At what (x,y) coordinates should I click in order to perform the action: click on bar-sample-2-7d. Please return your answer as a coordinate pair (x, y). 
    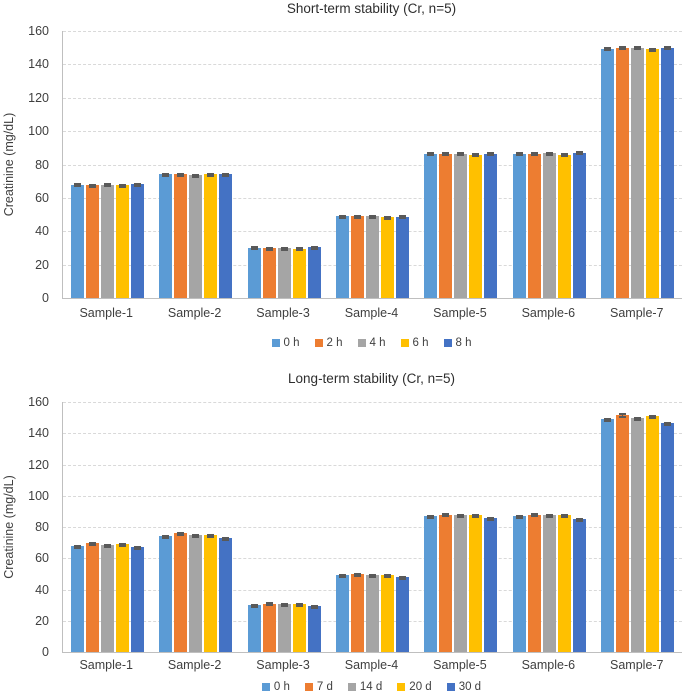
    Looking at the image, I should click on (181, 592).